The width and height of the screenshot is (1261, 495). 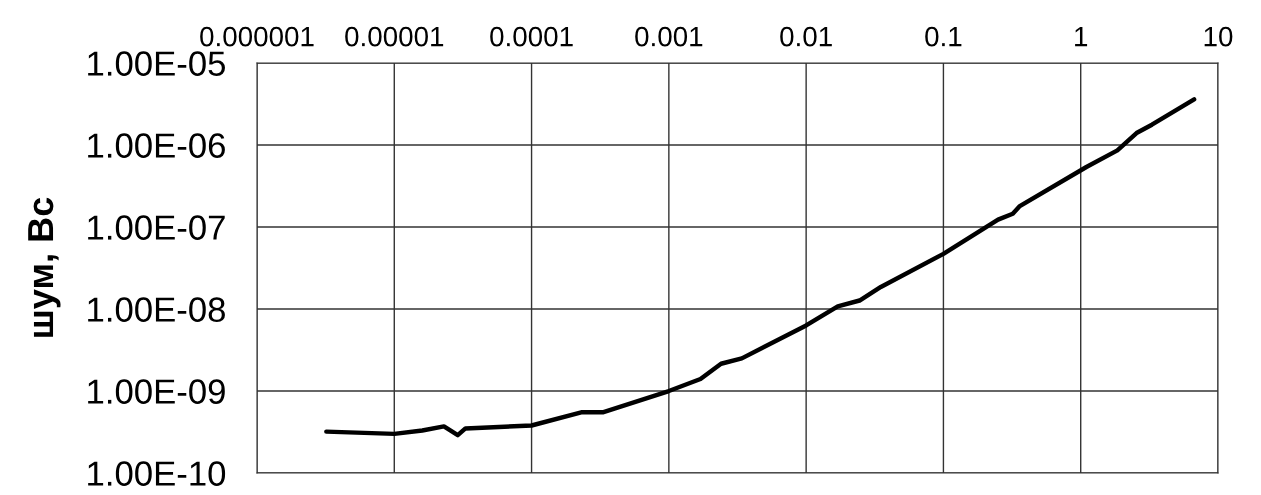 What do you see at coordinates (157, 473) in the screenshot?
I see `y-tick-label: 1.00E-10` at bounding box center [157, 473].